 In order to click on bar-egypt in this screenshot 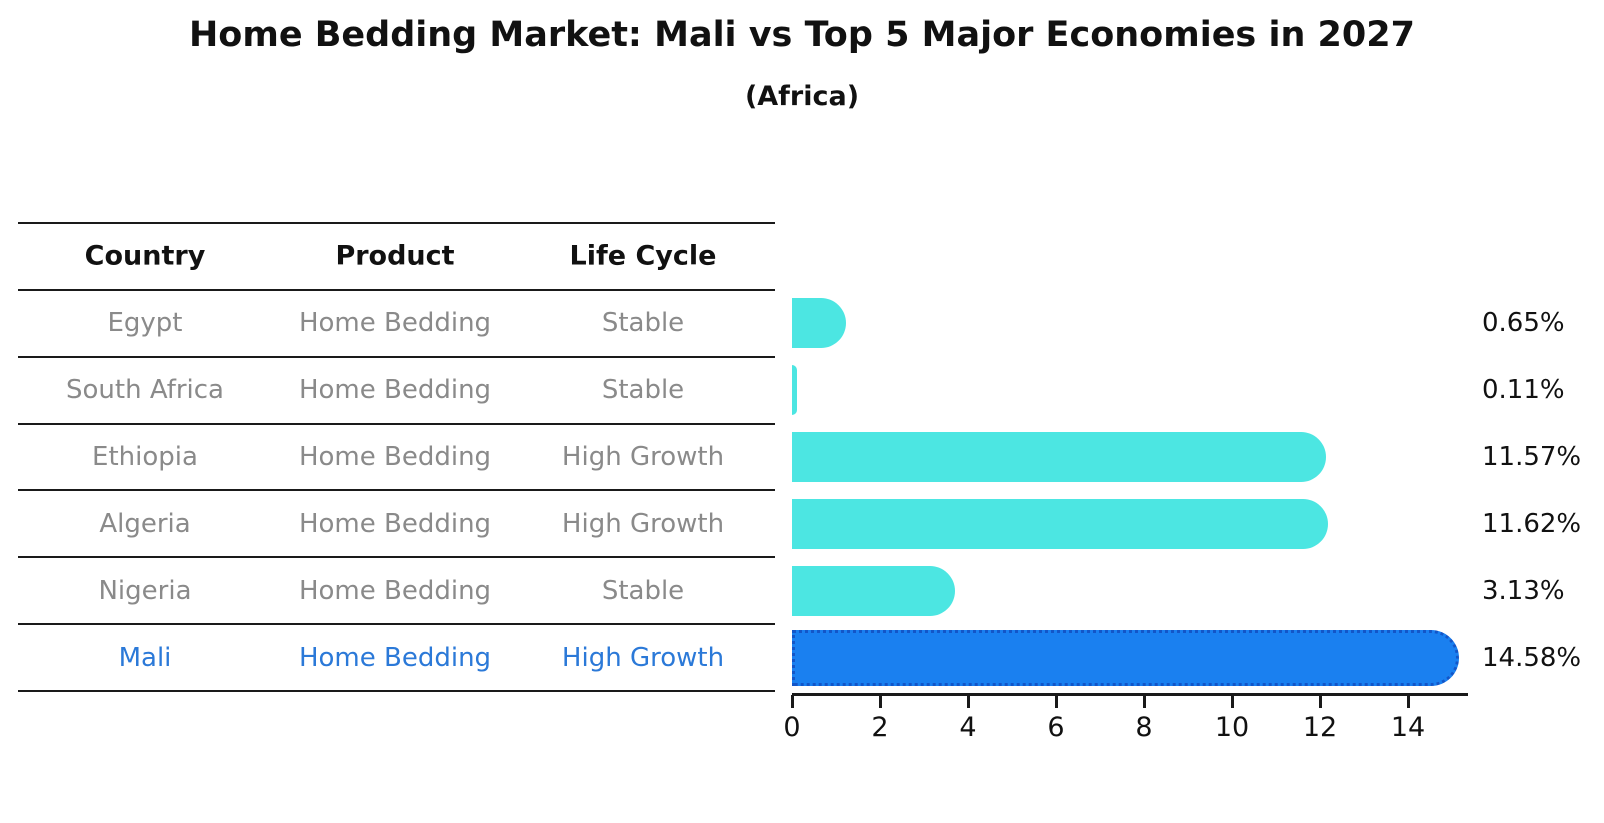, I will do `click(819, 323)`.